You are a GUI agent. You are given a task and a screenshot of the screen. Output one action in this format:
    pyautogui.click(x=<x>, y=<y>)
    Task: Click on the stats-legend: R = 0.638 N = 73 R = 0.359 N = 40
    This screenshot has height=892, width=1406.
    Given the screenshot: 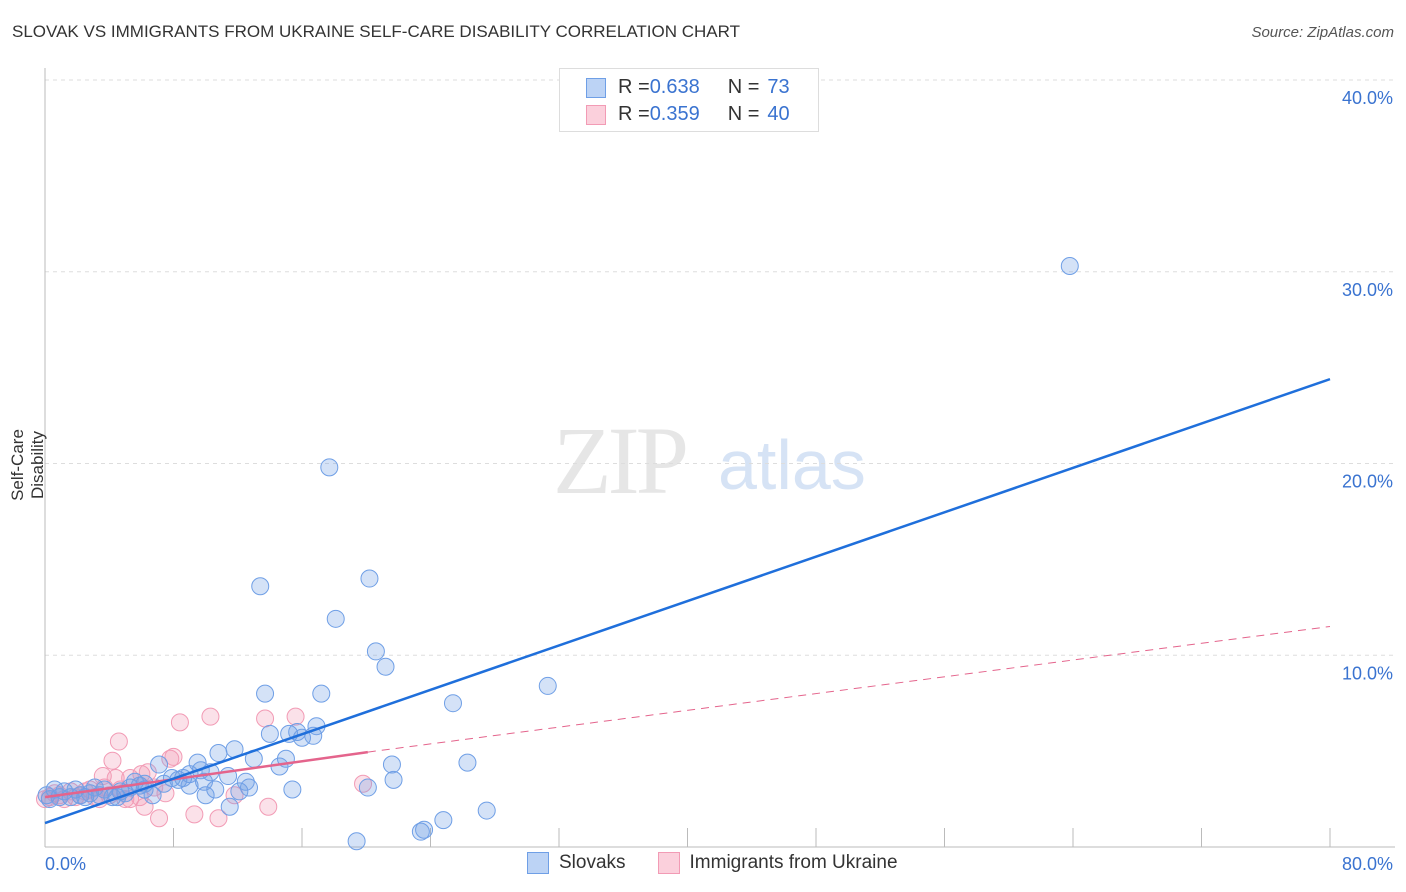 What is the action you would take?
    pyautogui.click(x=689, y=100)
    